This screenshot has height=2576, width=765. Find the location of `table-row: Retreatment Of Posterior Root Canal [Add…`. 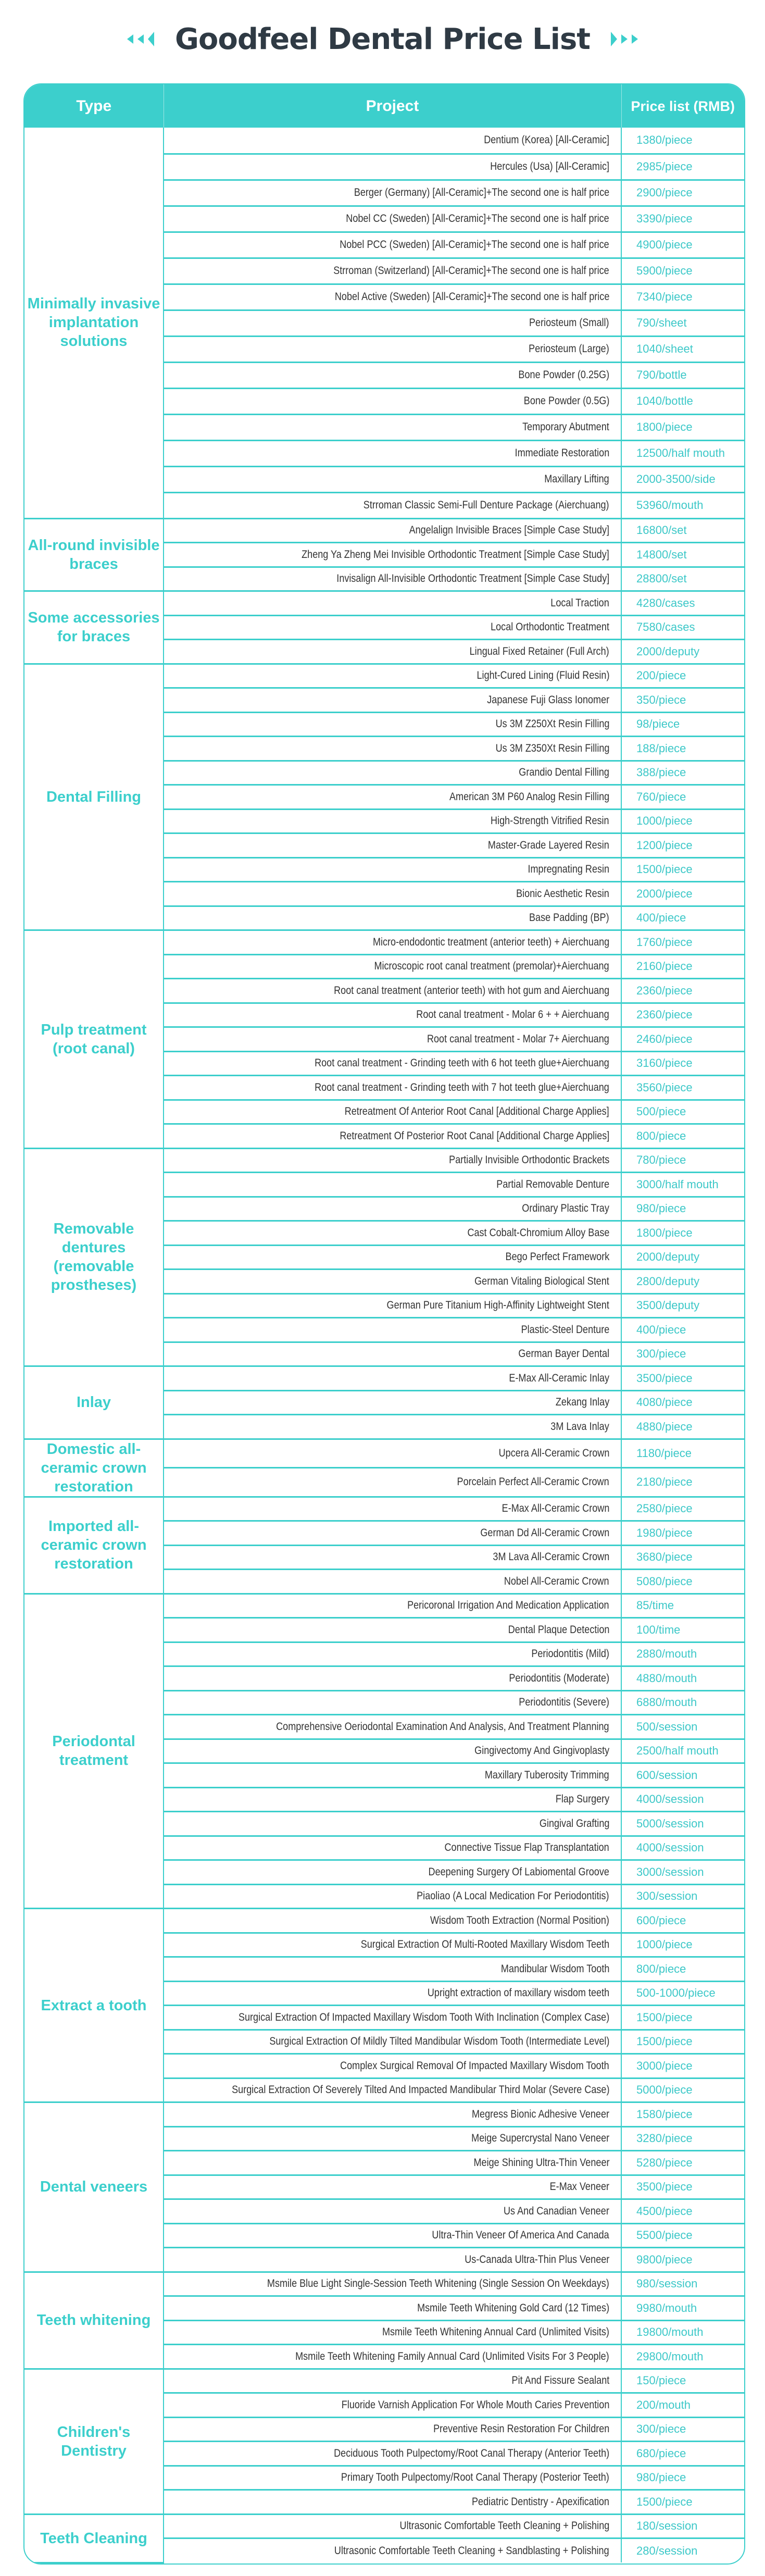

table-row: Retreatment Of Posterior Root Canal [Add… is located at coordinates (384, 1136).